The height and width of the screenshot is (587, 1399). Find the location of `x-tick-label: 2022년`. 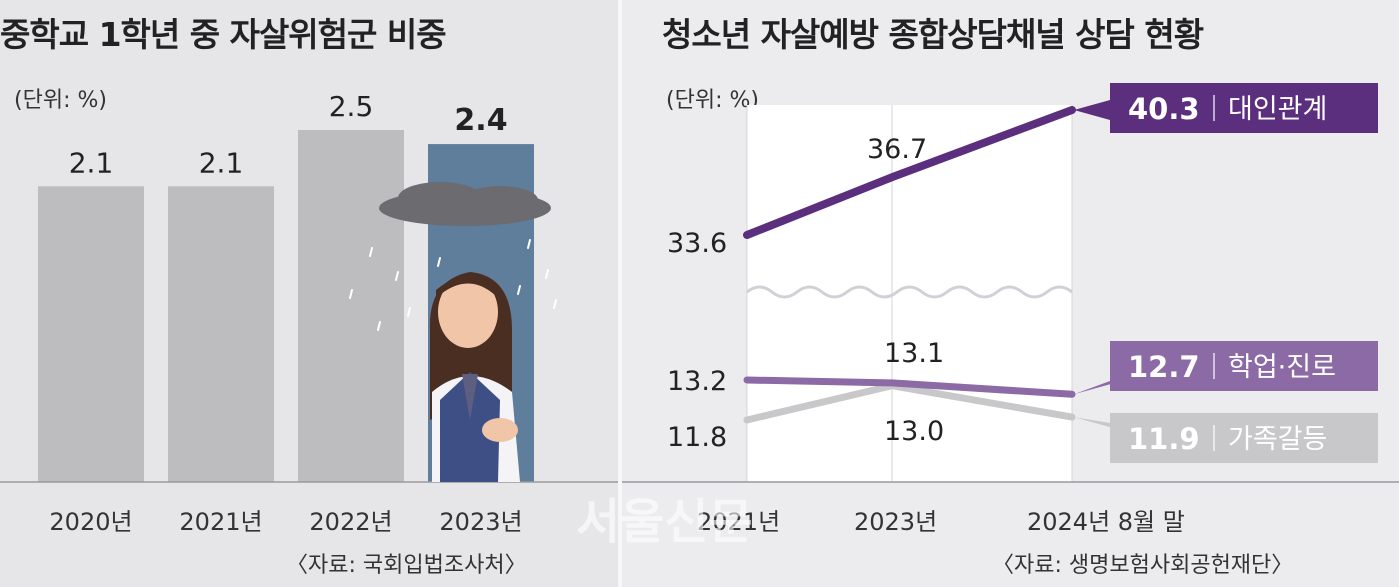

x-tick-label: 2022년 is located at coordinates (350, 522).